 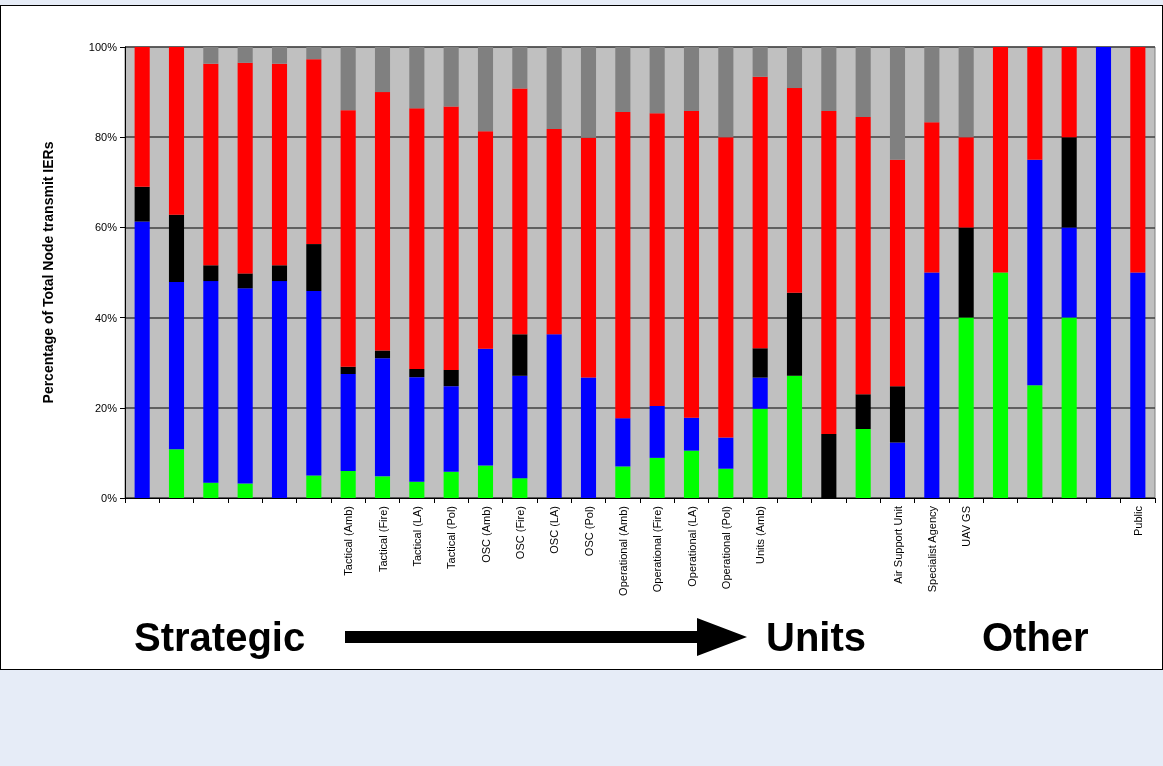 What do you see at coordinates (691, 546) in the screenshot?
I see `x-tick-label: Operational (LA)` at bounding box center [691, 546].